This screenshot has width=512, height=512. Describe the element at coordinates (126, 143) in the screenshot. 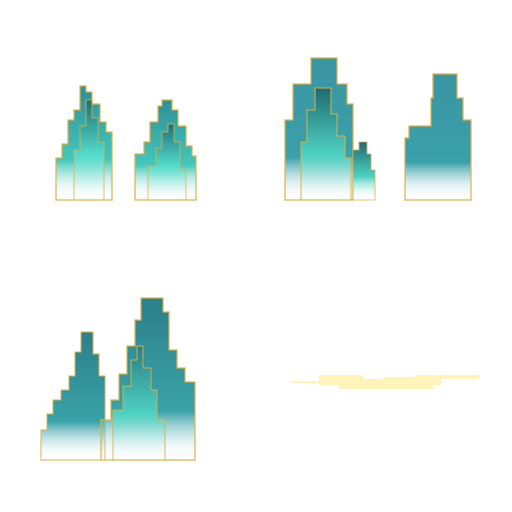

I see `twin-peaks-mountain-icon` at that location.